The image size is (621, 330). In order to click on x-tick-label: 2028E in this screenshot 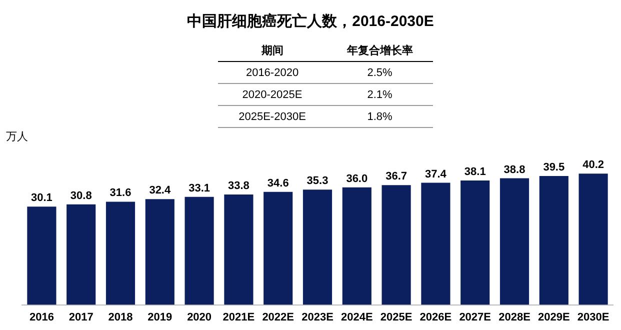, I will do `click(514, 317)`.